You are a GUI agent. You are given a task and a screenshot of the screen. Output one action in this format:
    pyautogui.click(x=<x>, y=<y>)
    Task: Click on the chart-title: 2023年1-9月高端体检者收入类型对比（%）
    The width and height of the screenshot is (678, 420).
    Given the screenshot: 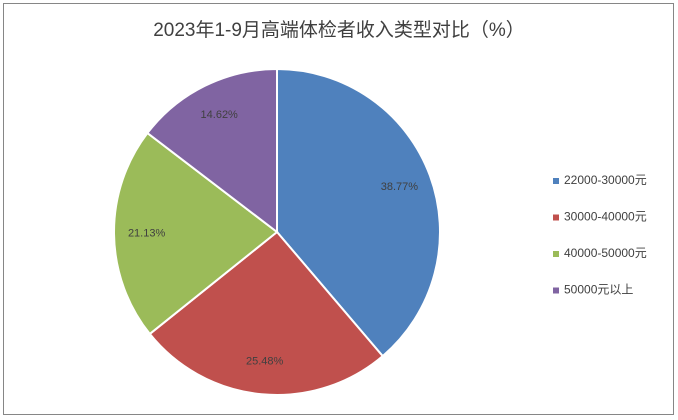 What is the action you would take?
    pyautogui.click(x=339, y=30)
    